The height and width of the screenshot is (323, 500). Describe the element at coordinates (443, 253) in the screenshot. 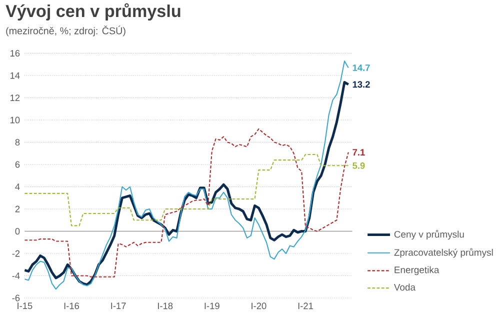

I see `legend-label: Zpracovatelský průmysl` at that location.